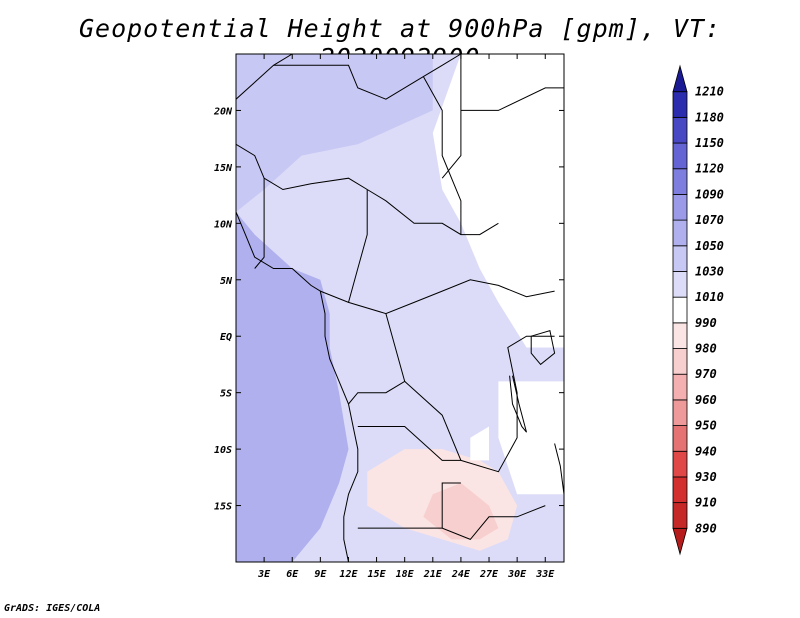  What do you see at coordinates (264, 574) in the screenshot?
I see `x-tick-label: 3E` at bounding box center [264, 574].